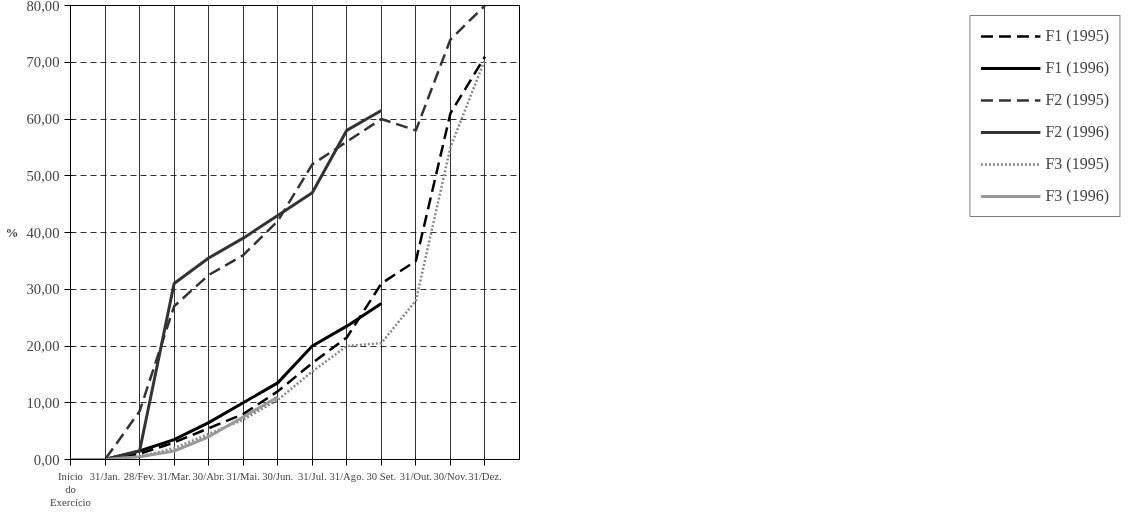  What do you see at coordinates (1077, 68) in the screenshot?
I see `legend-label: F1 (1996)` at bounding box center [1077, 68].